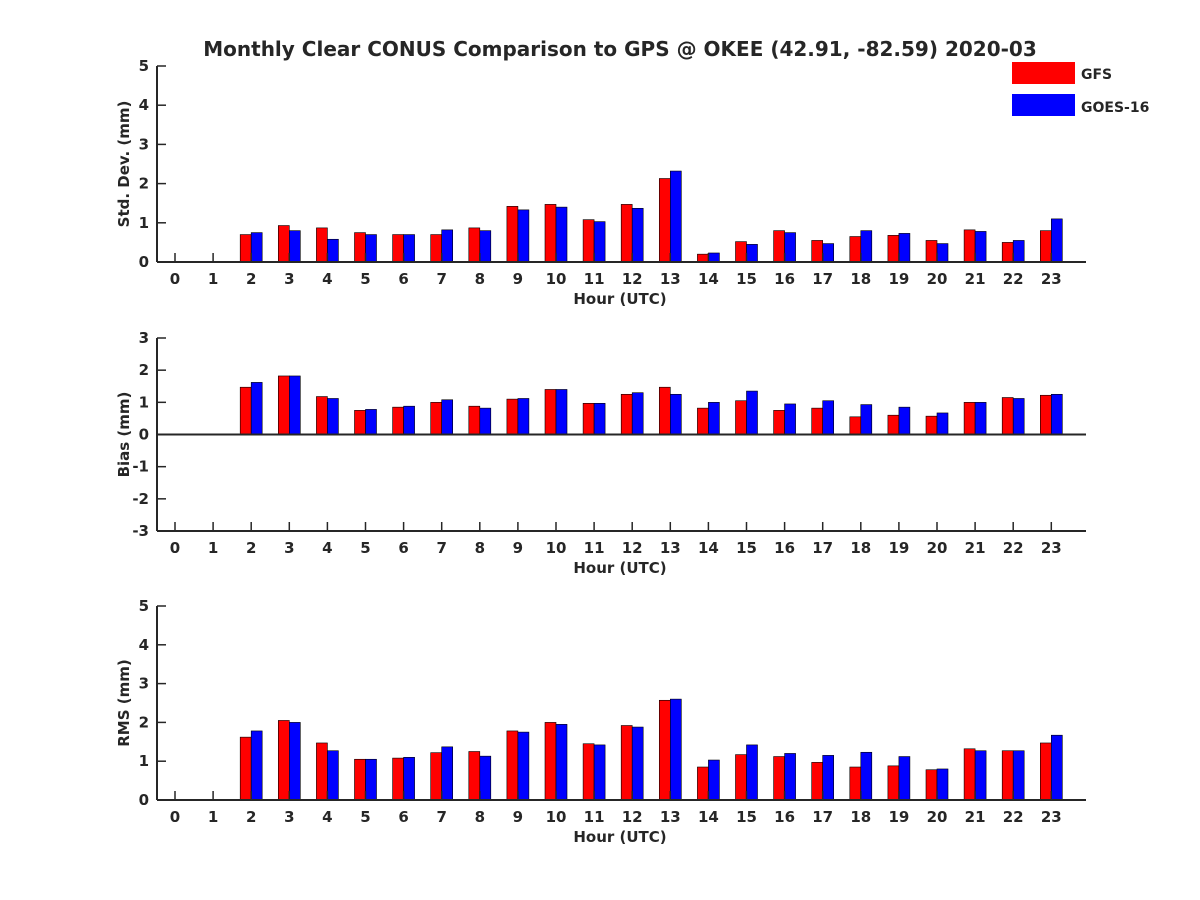 The image size is (1200, 900). What do you see at coordinates (898, 548) in the screenshot?
I see `x-tick-label-bias: 19` at bounding box center [898, 548].